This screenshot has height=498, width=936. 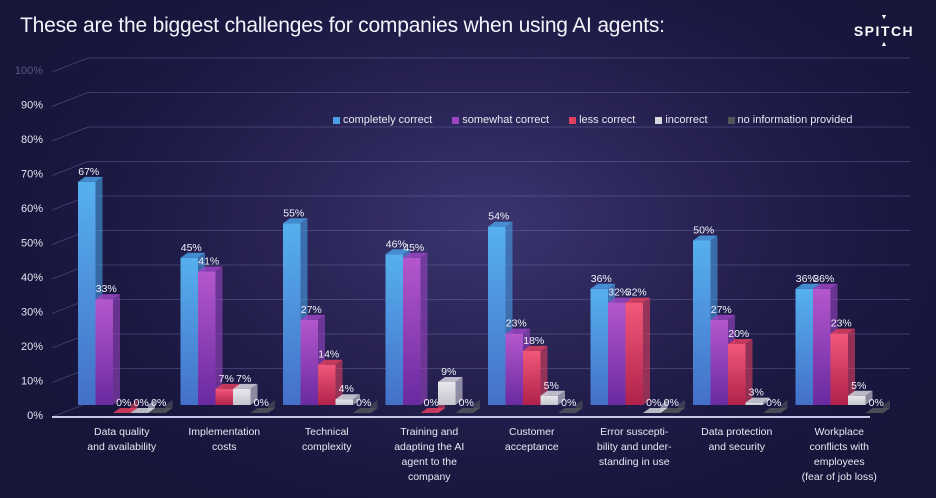 What do you see at coordinates (448, 372) in the screenshot?
I see `data-label: 9%` at bounding box center [448, 372].